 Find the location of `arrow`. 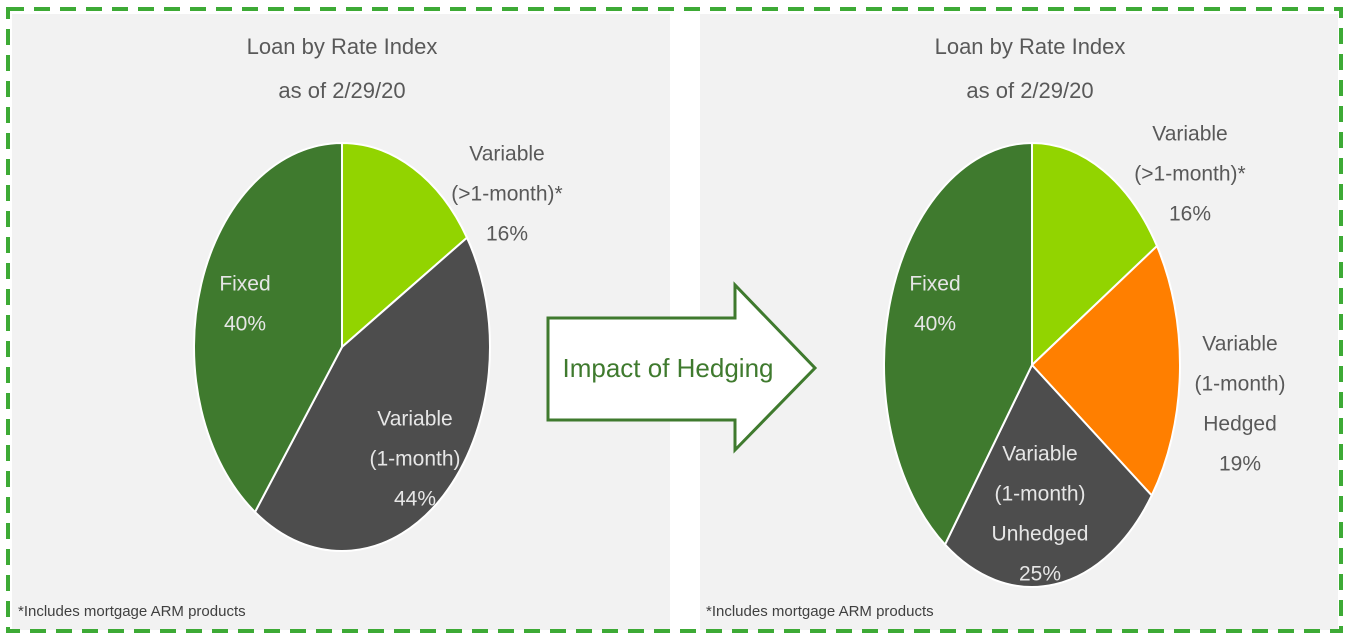

arrow is located at coordinates (682, 367).